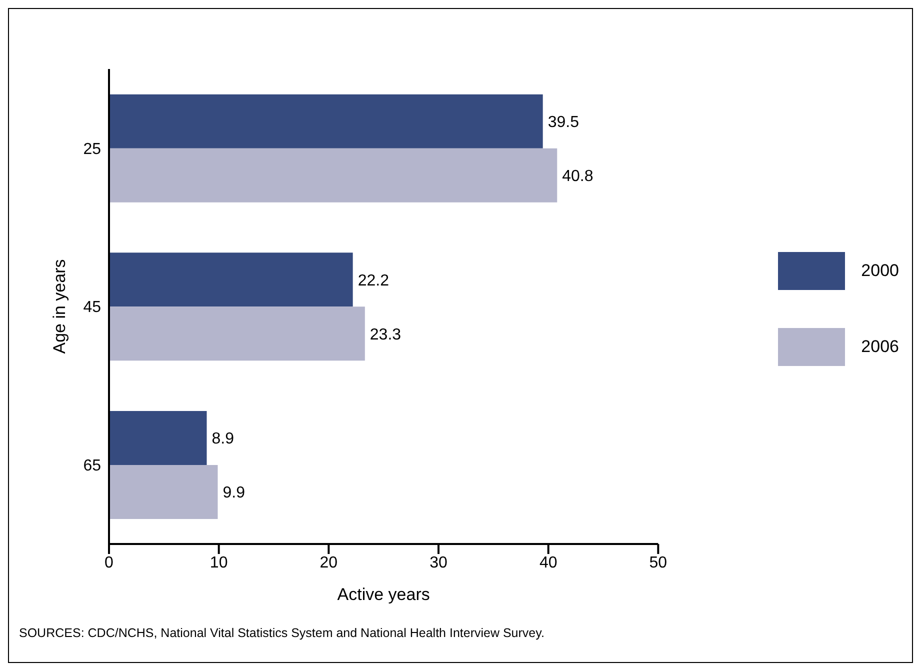 The height and width of the screenshot is (671, 923). What do you see at coordinates (329, 563) in the screenshot?
I see `x-tick-label: 20` at bounding box center [329, 563].